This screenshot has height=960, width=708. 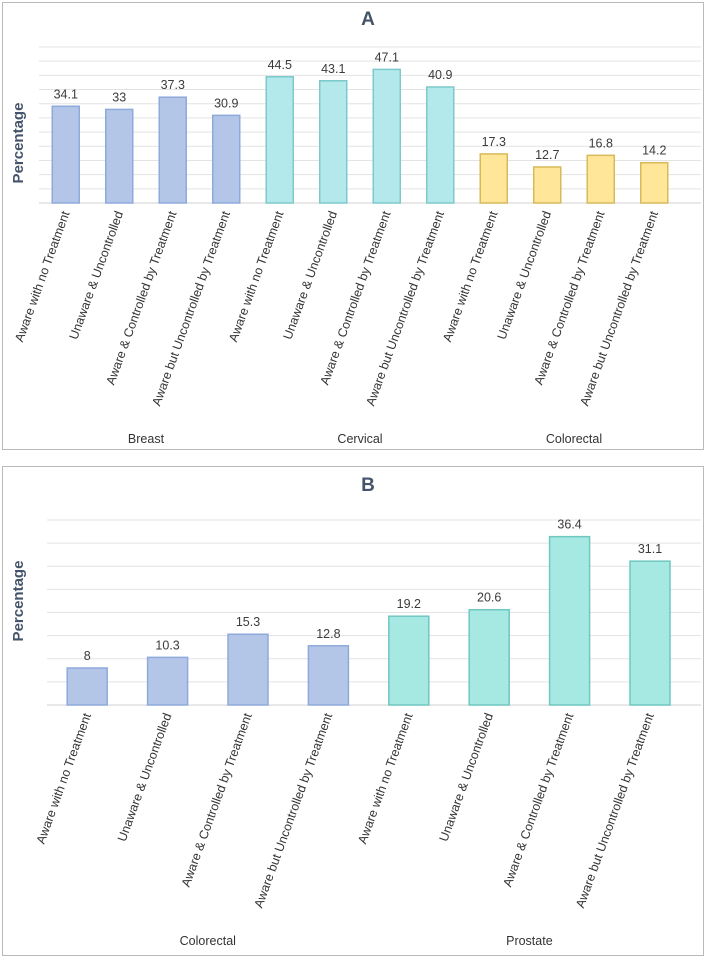 What do you see at coordinates (650, 633) in the screenshot?
I see `bar-prostate-aware-but-uncontrolled-by-treatment` at bounding box center [650, 633].